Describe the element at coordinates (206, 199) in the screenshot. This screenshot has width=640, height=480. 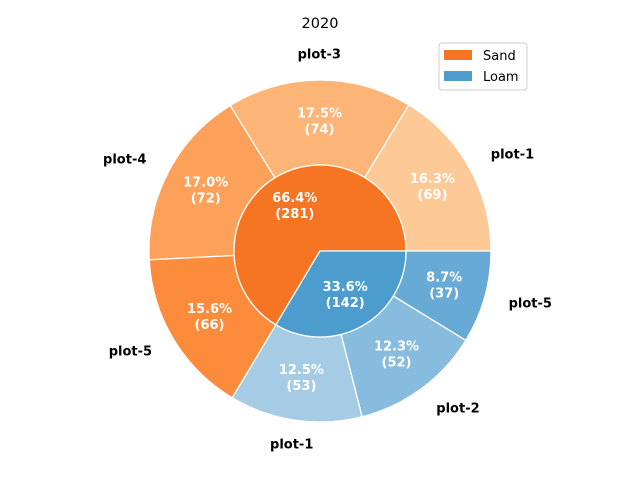
I see `outer-count-label: (72)` at that location.